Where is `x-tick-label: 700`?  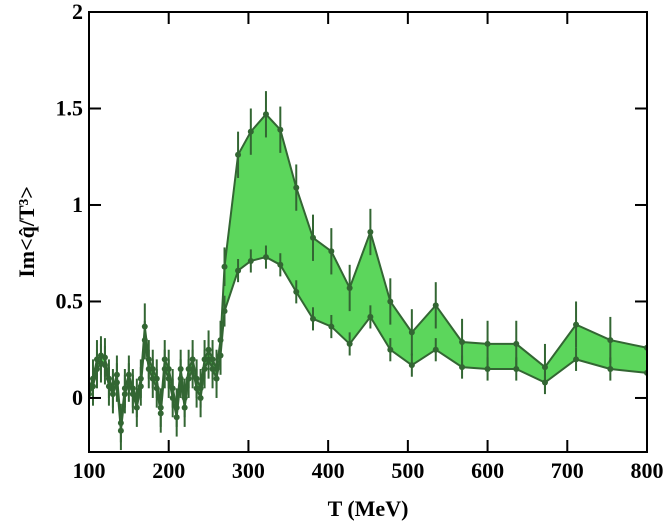 x-tick-label: 700 is located at coordinates (567, 470).